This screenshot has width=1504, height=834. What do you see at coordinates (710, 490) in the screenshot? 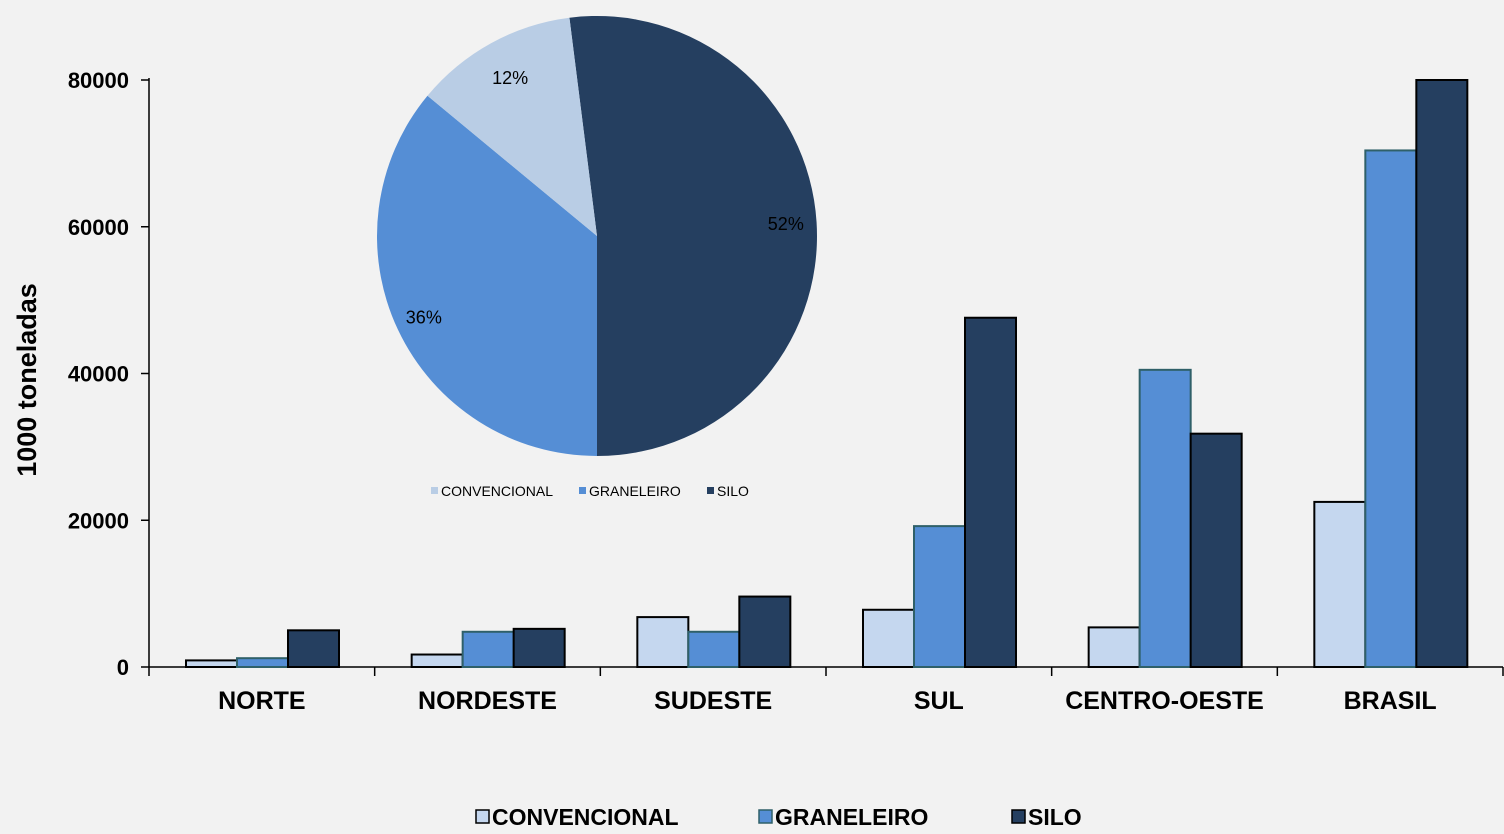
I see `pie-legend-swatch-silo` at bounding box center [710, 490].